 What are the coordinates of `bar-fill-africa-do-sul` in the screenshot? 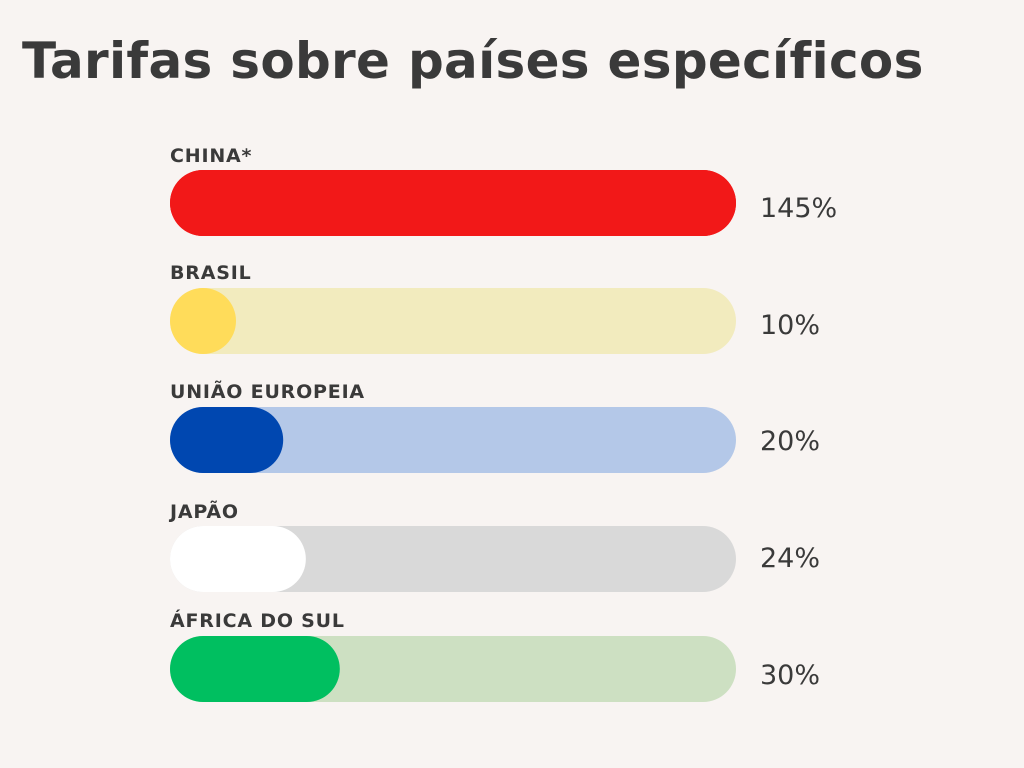 It's located at (255, 669).